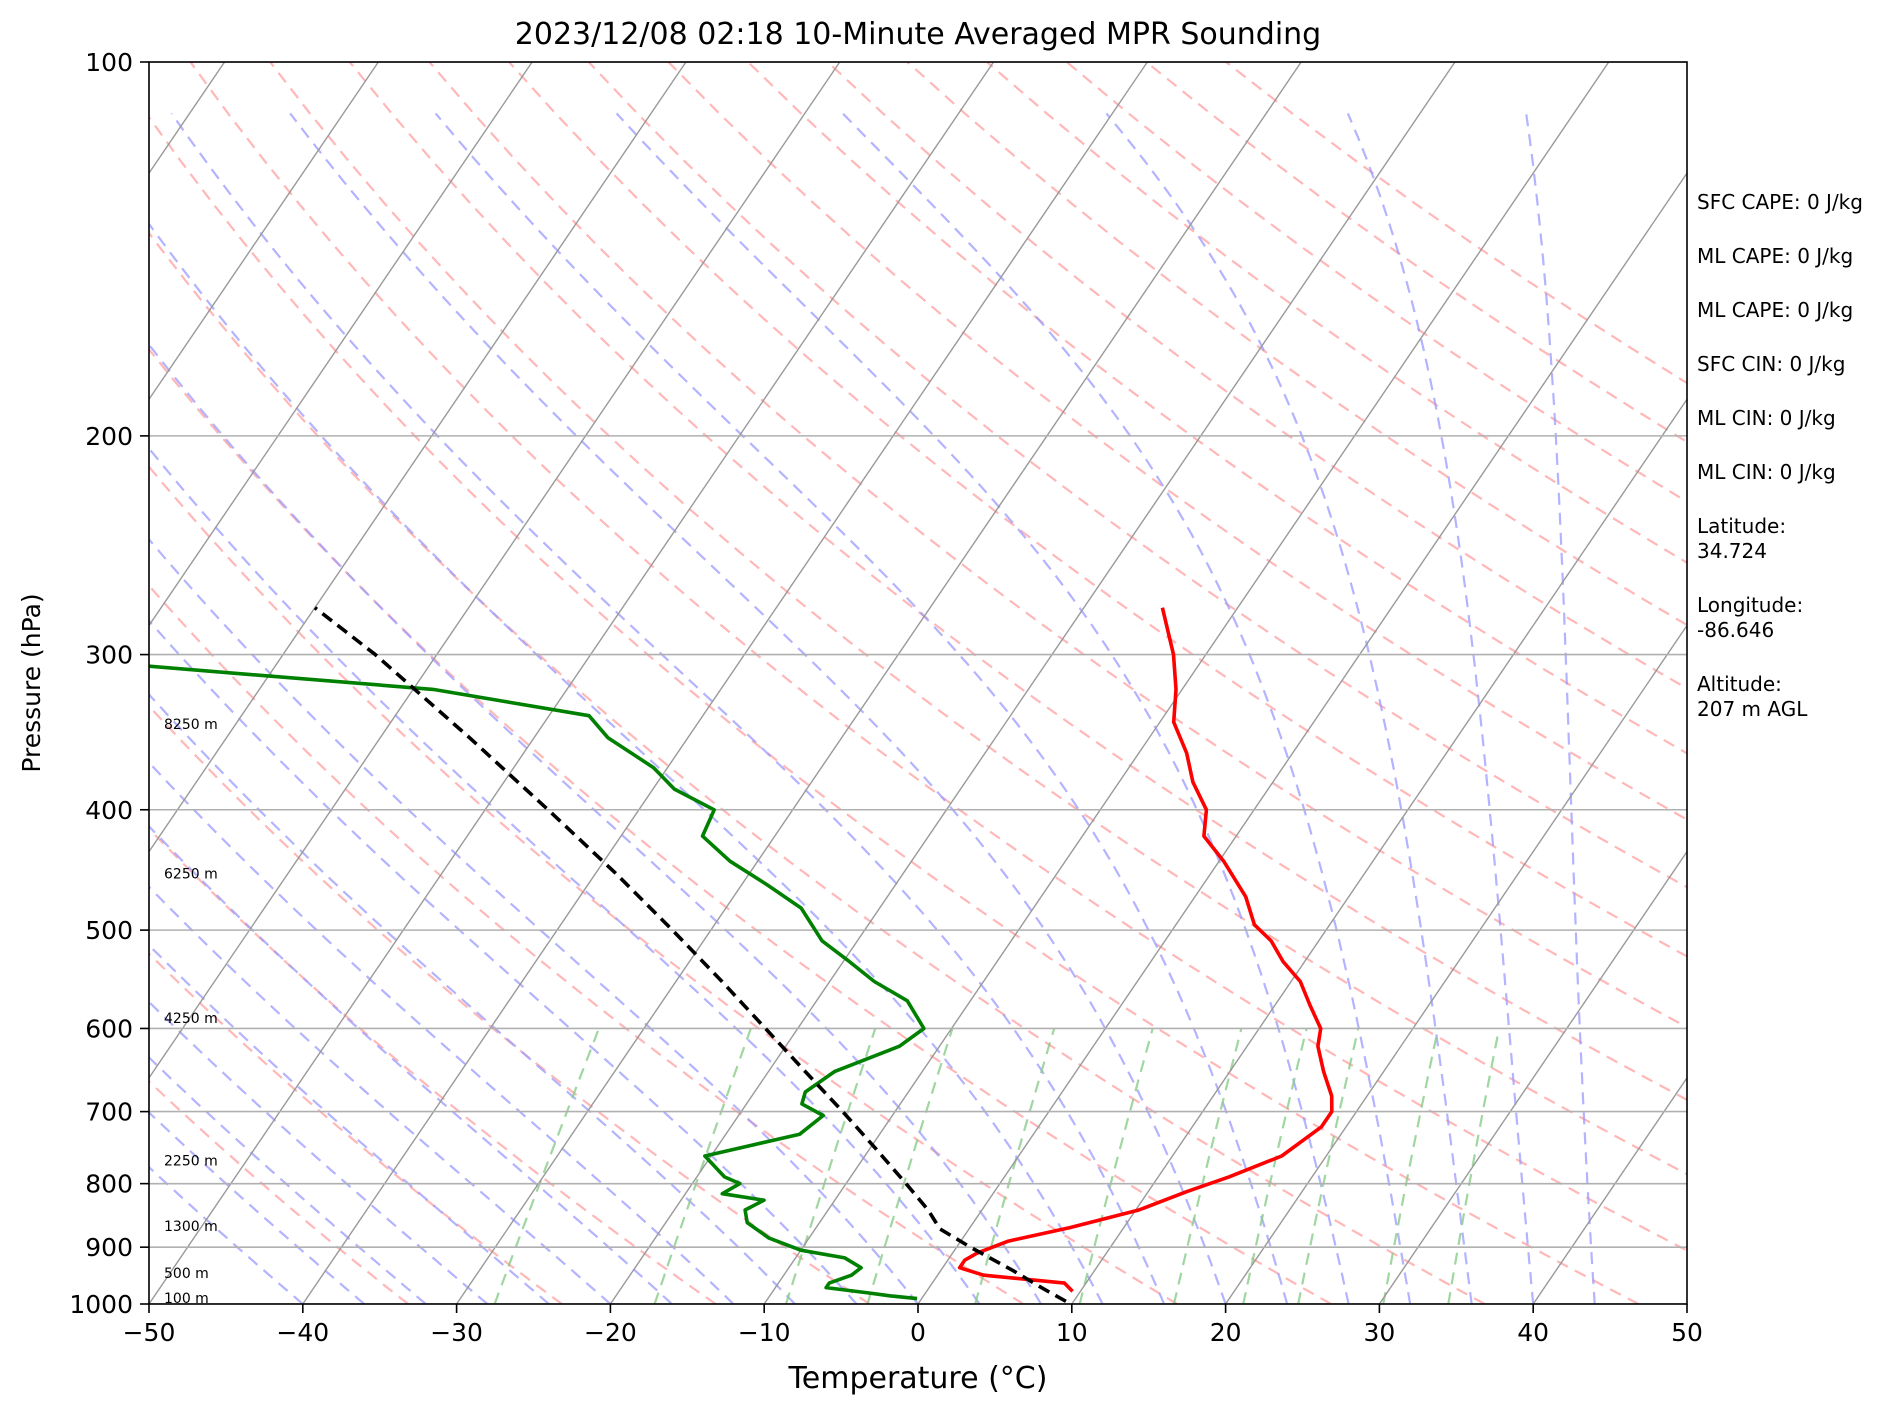 The height and width of the screenshot is (1406, 1893). I want to click on x-tick-label: 30, so click(1379, 1332).